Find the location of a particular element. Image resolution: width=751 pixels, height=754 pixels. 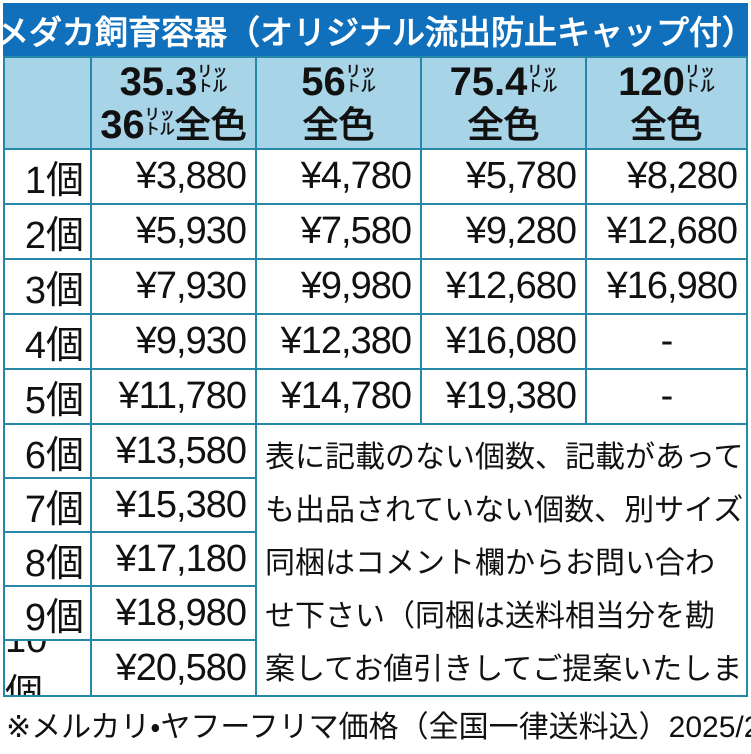

page-title: メダカ飼育容器（オリジナル流出防止キャップ付） is located at coordinates (375, 32).